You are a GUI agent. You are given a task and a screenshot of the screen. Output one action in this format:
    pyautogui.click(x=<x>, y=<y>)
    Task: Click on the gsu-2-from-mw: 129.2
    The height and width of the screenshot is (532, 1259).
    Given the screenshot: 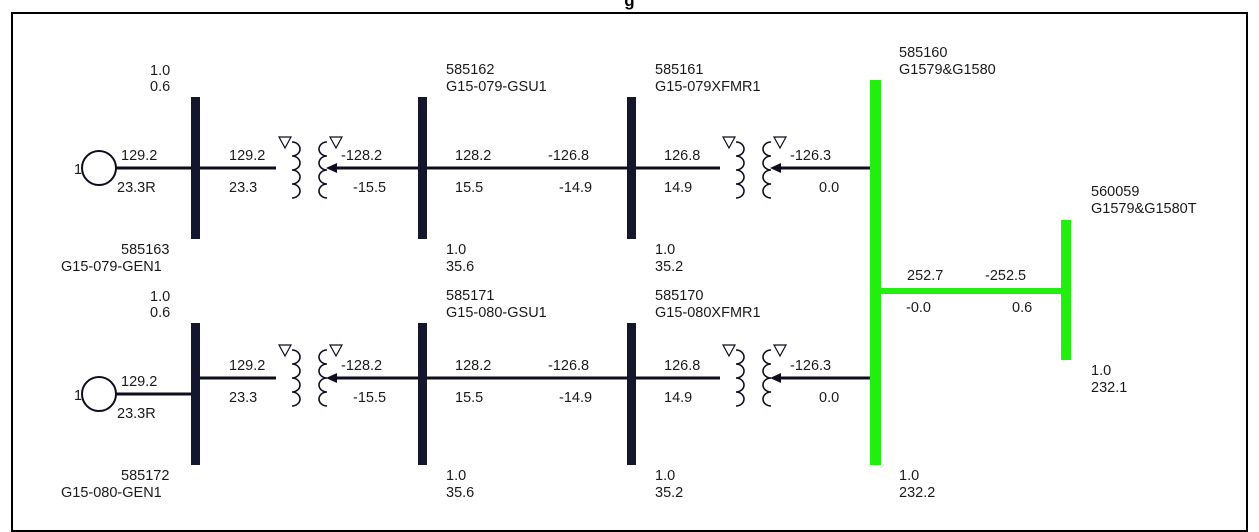 What is the action you would take?
    pyautogui.click(x=247, y=366)
    